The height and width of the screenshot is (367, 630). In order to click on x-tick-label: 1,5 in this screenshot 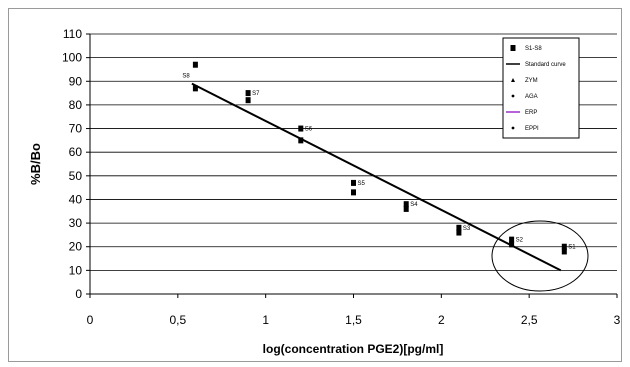, I will do `click(353, 320)`.